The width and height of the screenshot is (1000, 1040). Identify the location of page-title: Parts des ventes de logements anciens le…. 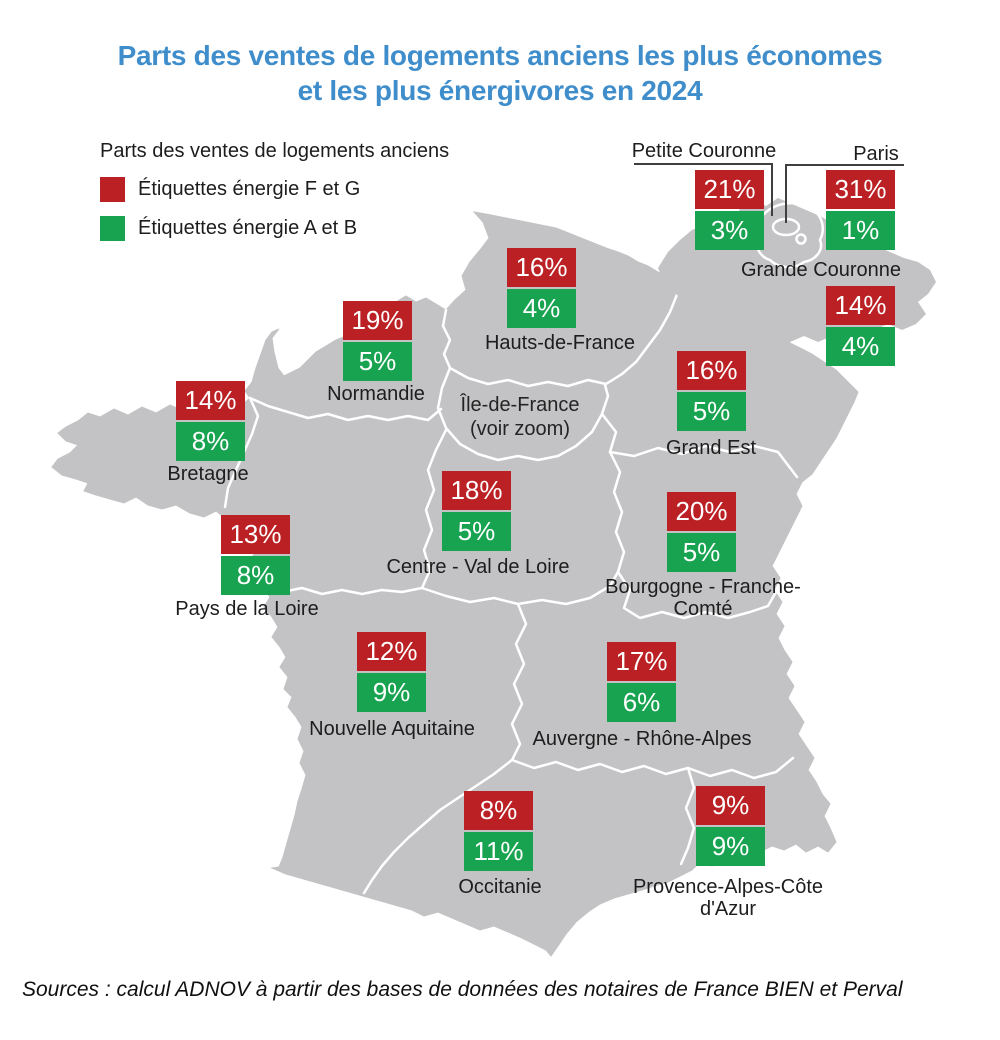
(500, 73).